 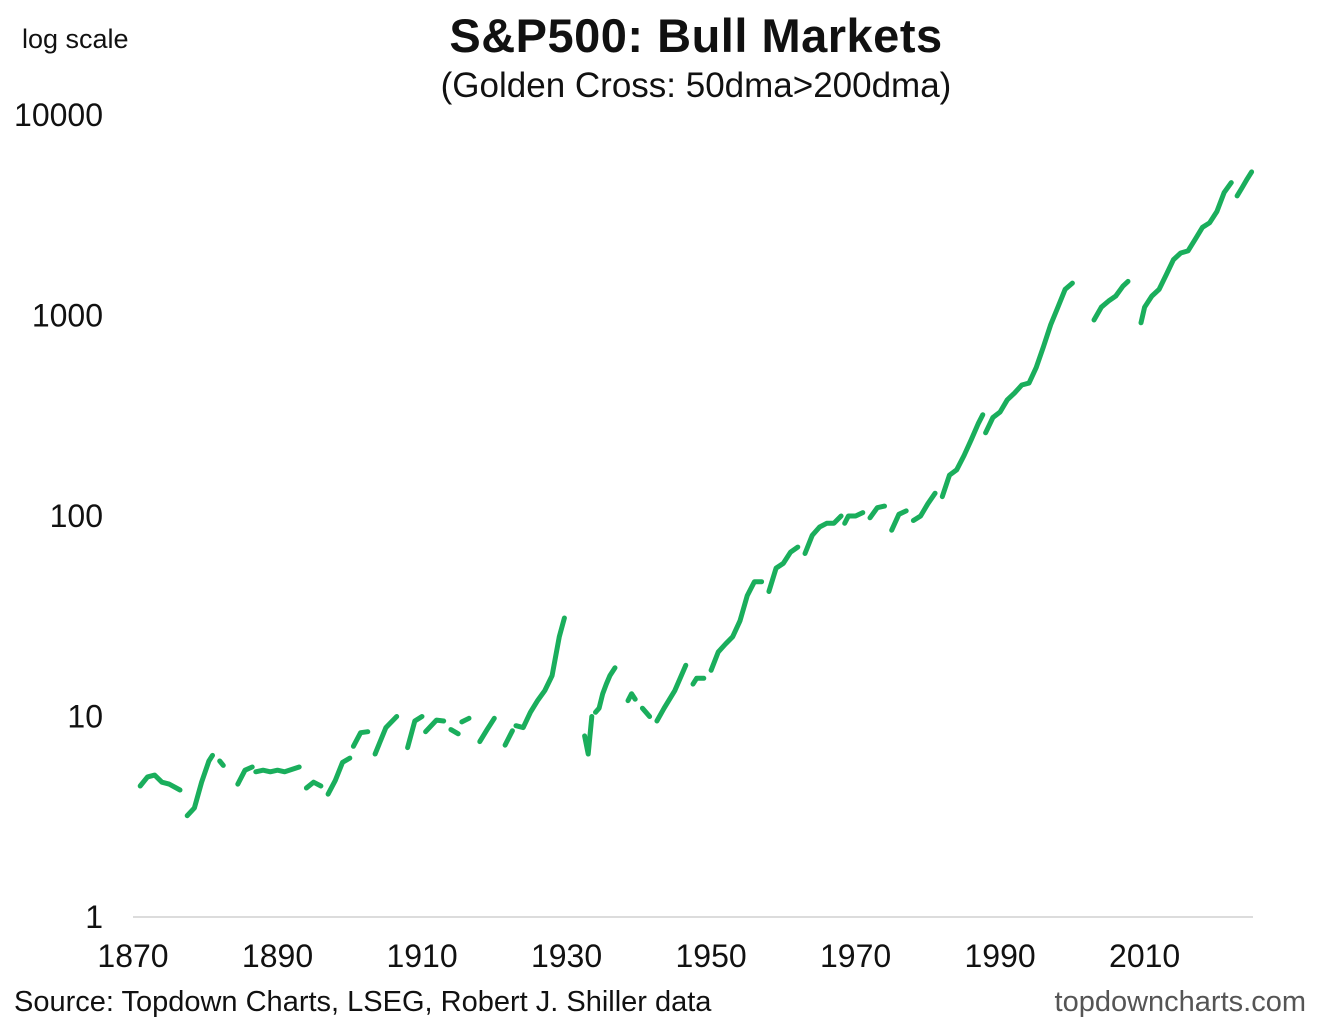 What do you see at coordinates (277, 956) in the screenshot?
I see `x-tick-label: 1890` at bounding box center [277, 956].